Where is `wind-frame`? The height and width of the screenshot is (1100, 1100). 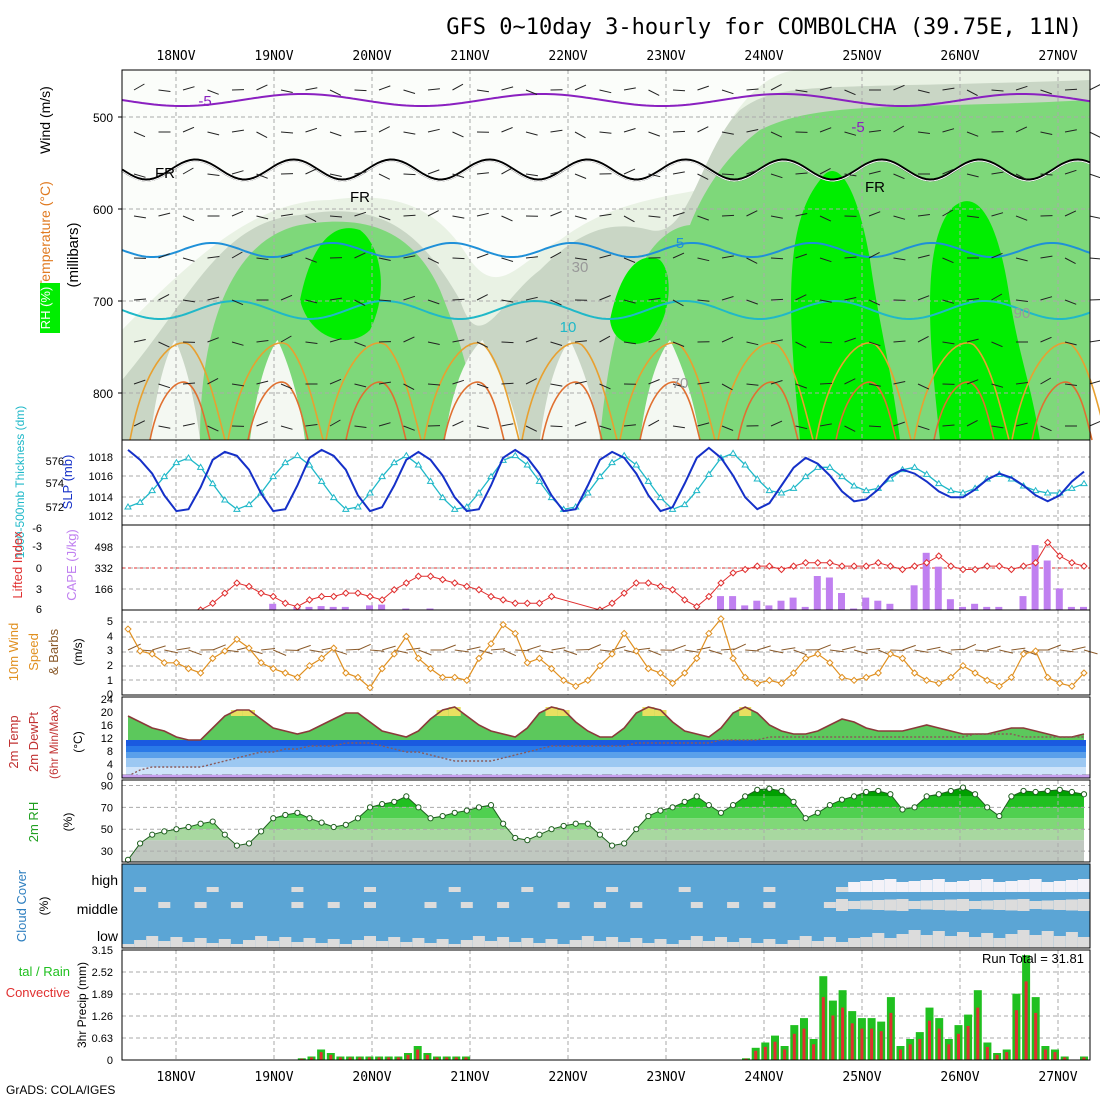
wind-frame is located at coordinates (606, 652).